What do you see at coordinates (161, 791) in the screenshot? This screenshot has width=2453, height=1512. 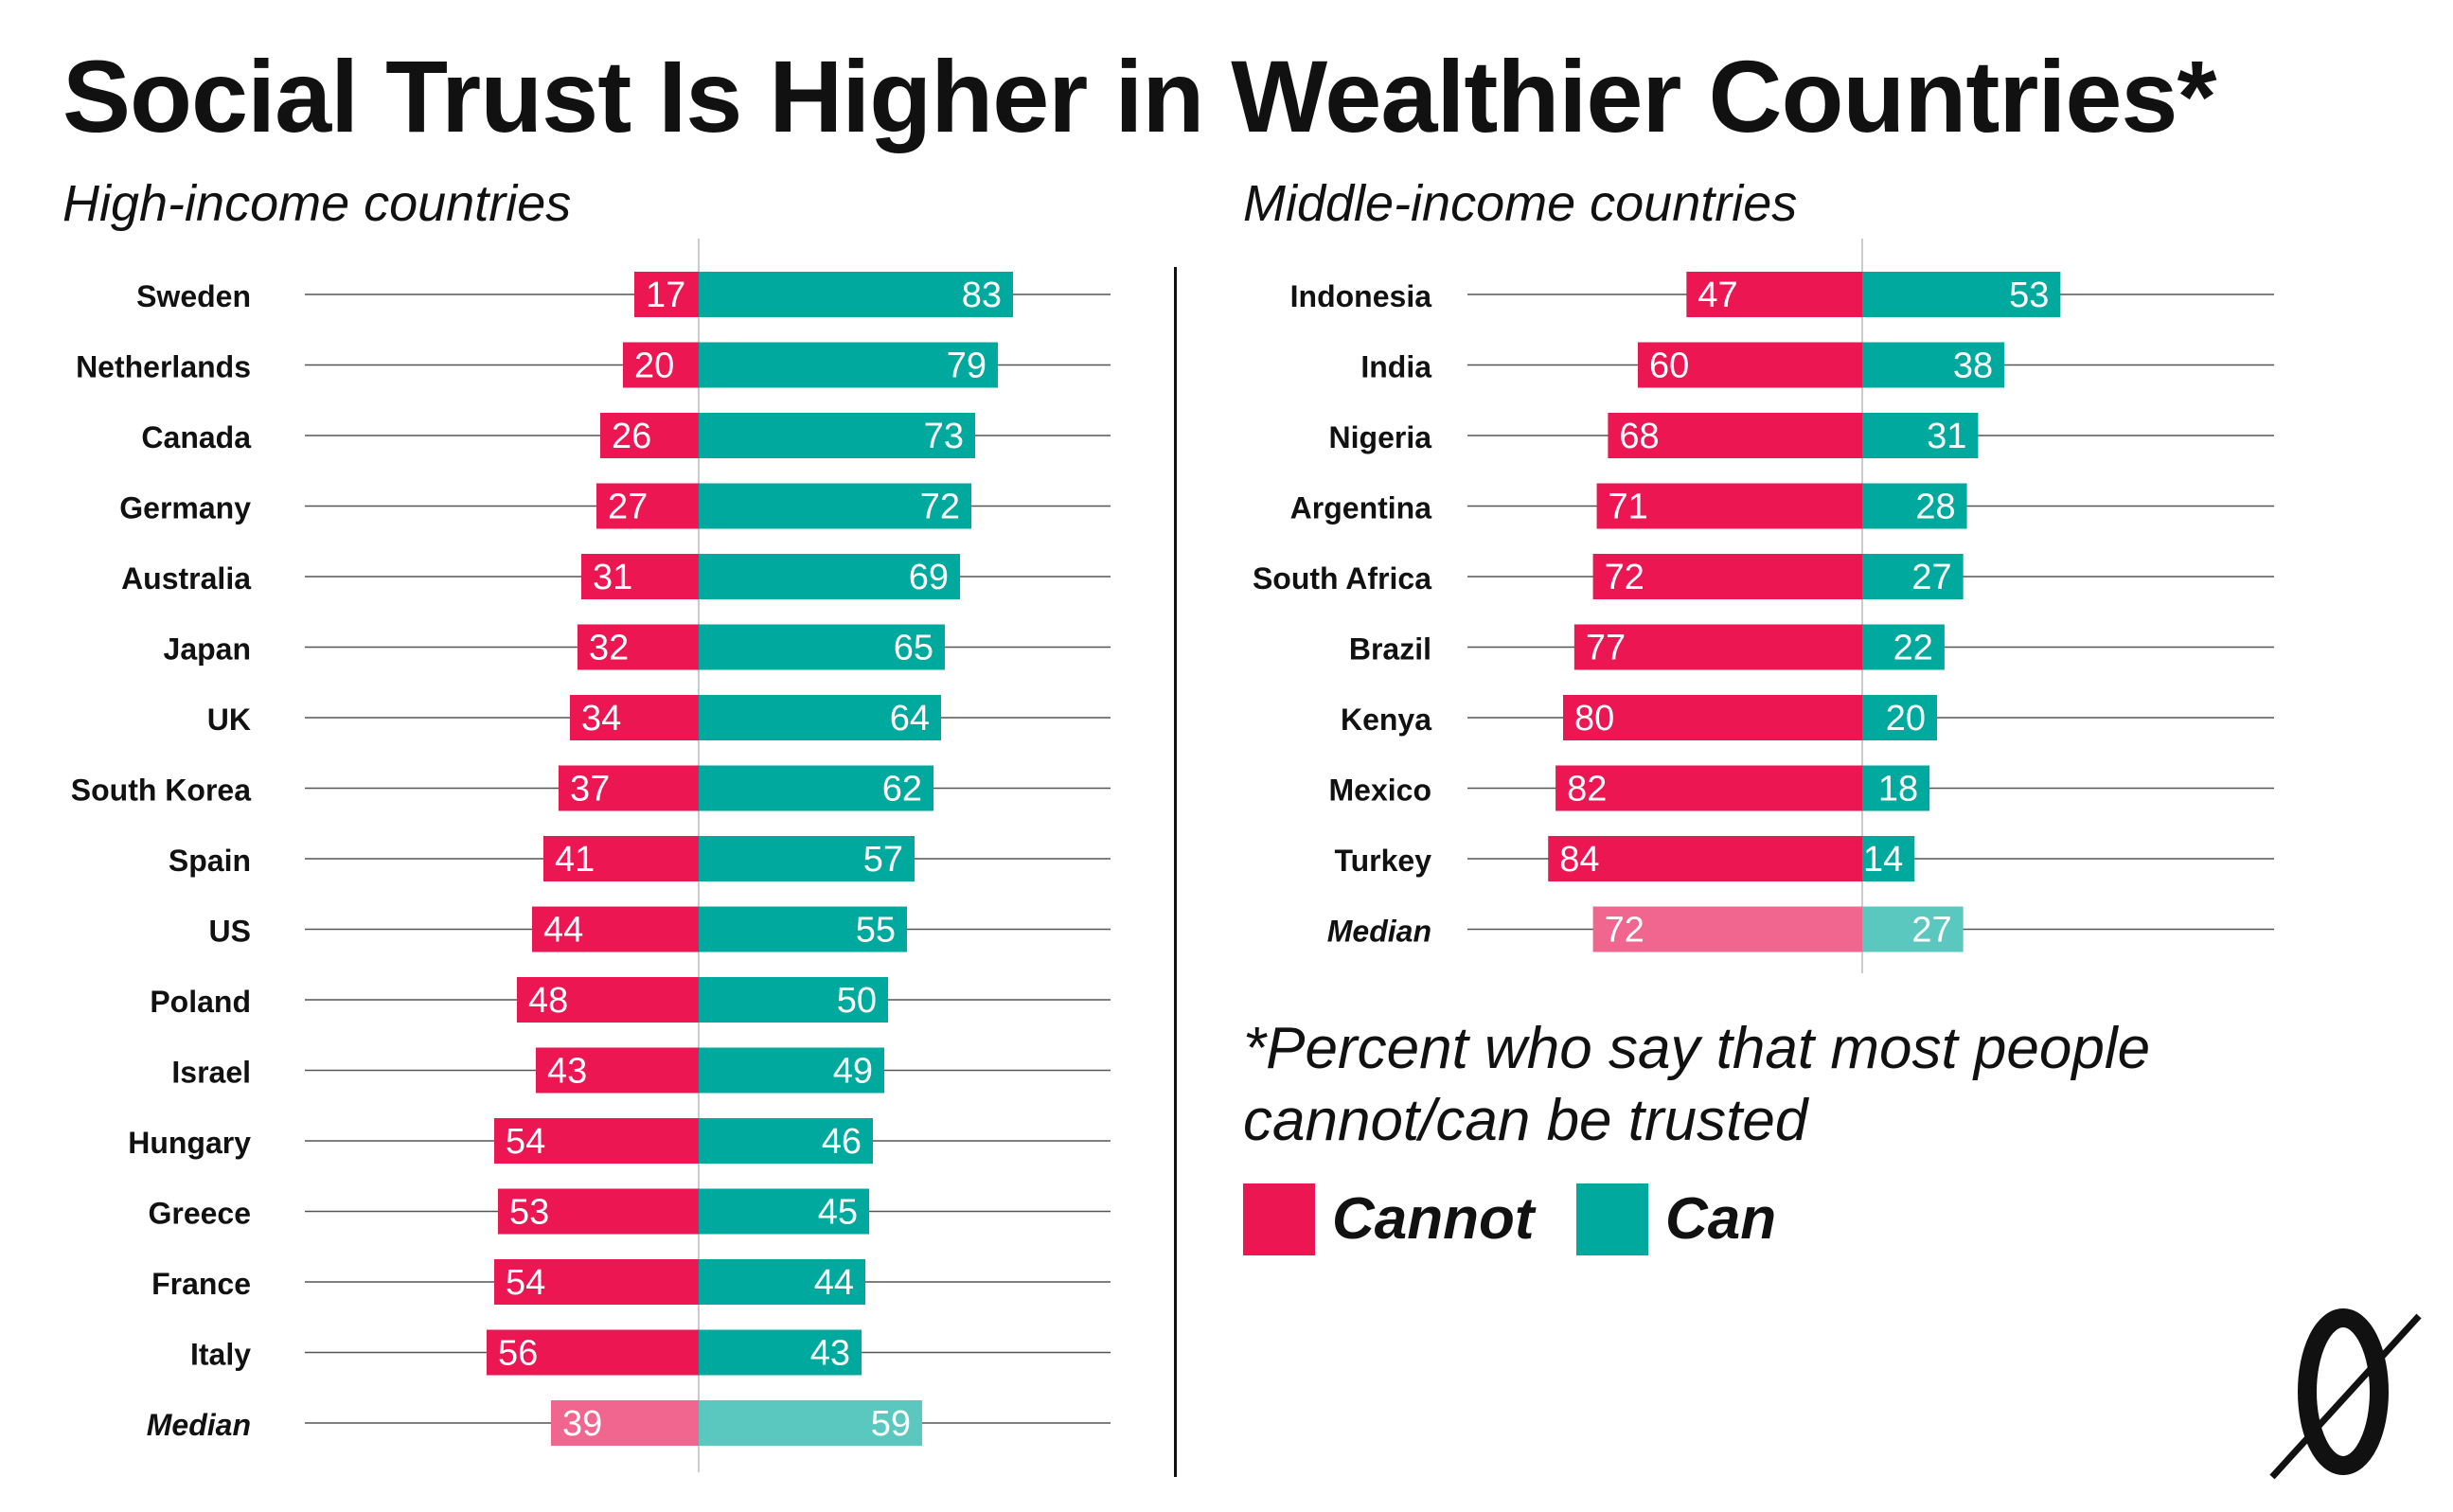 I see `high-income-category-label: South Korea` at bounding box center [161, 791].